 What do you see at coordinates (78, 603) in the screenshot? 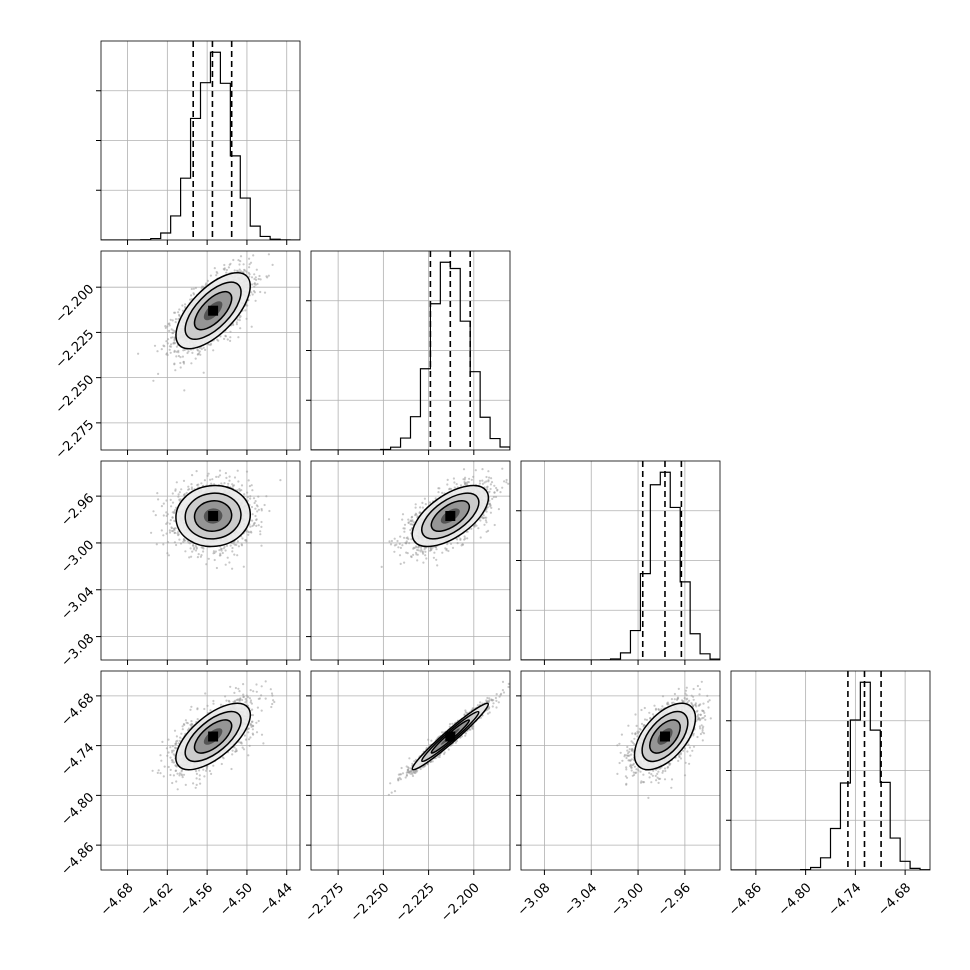
I see `y-tick-label: −3.04` at bounding box center [78, 603].